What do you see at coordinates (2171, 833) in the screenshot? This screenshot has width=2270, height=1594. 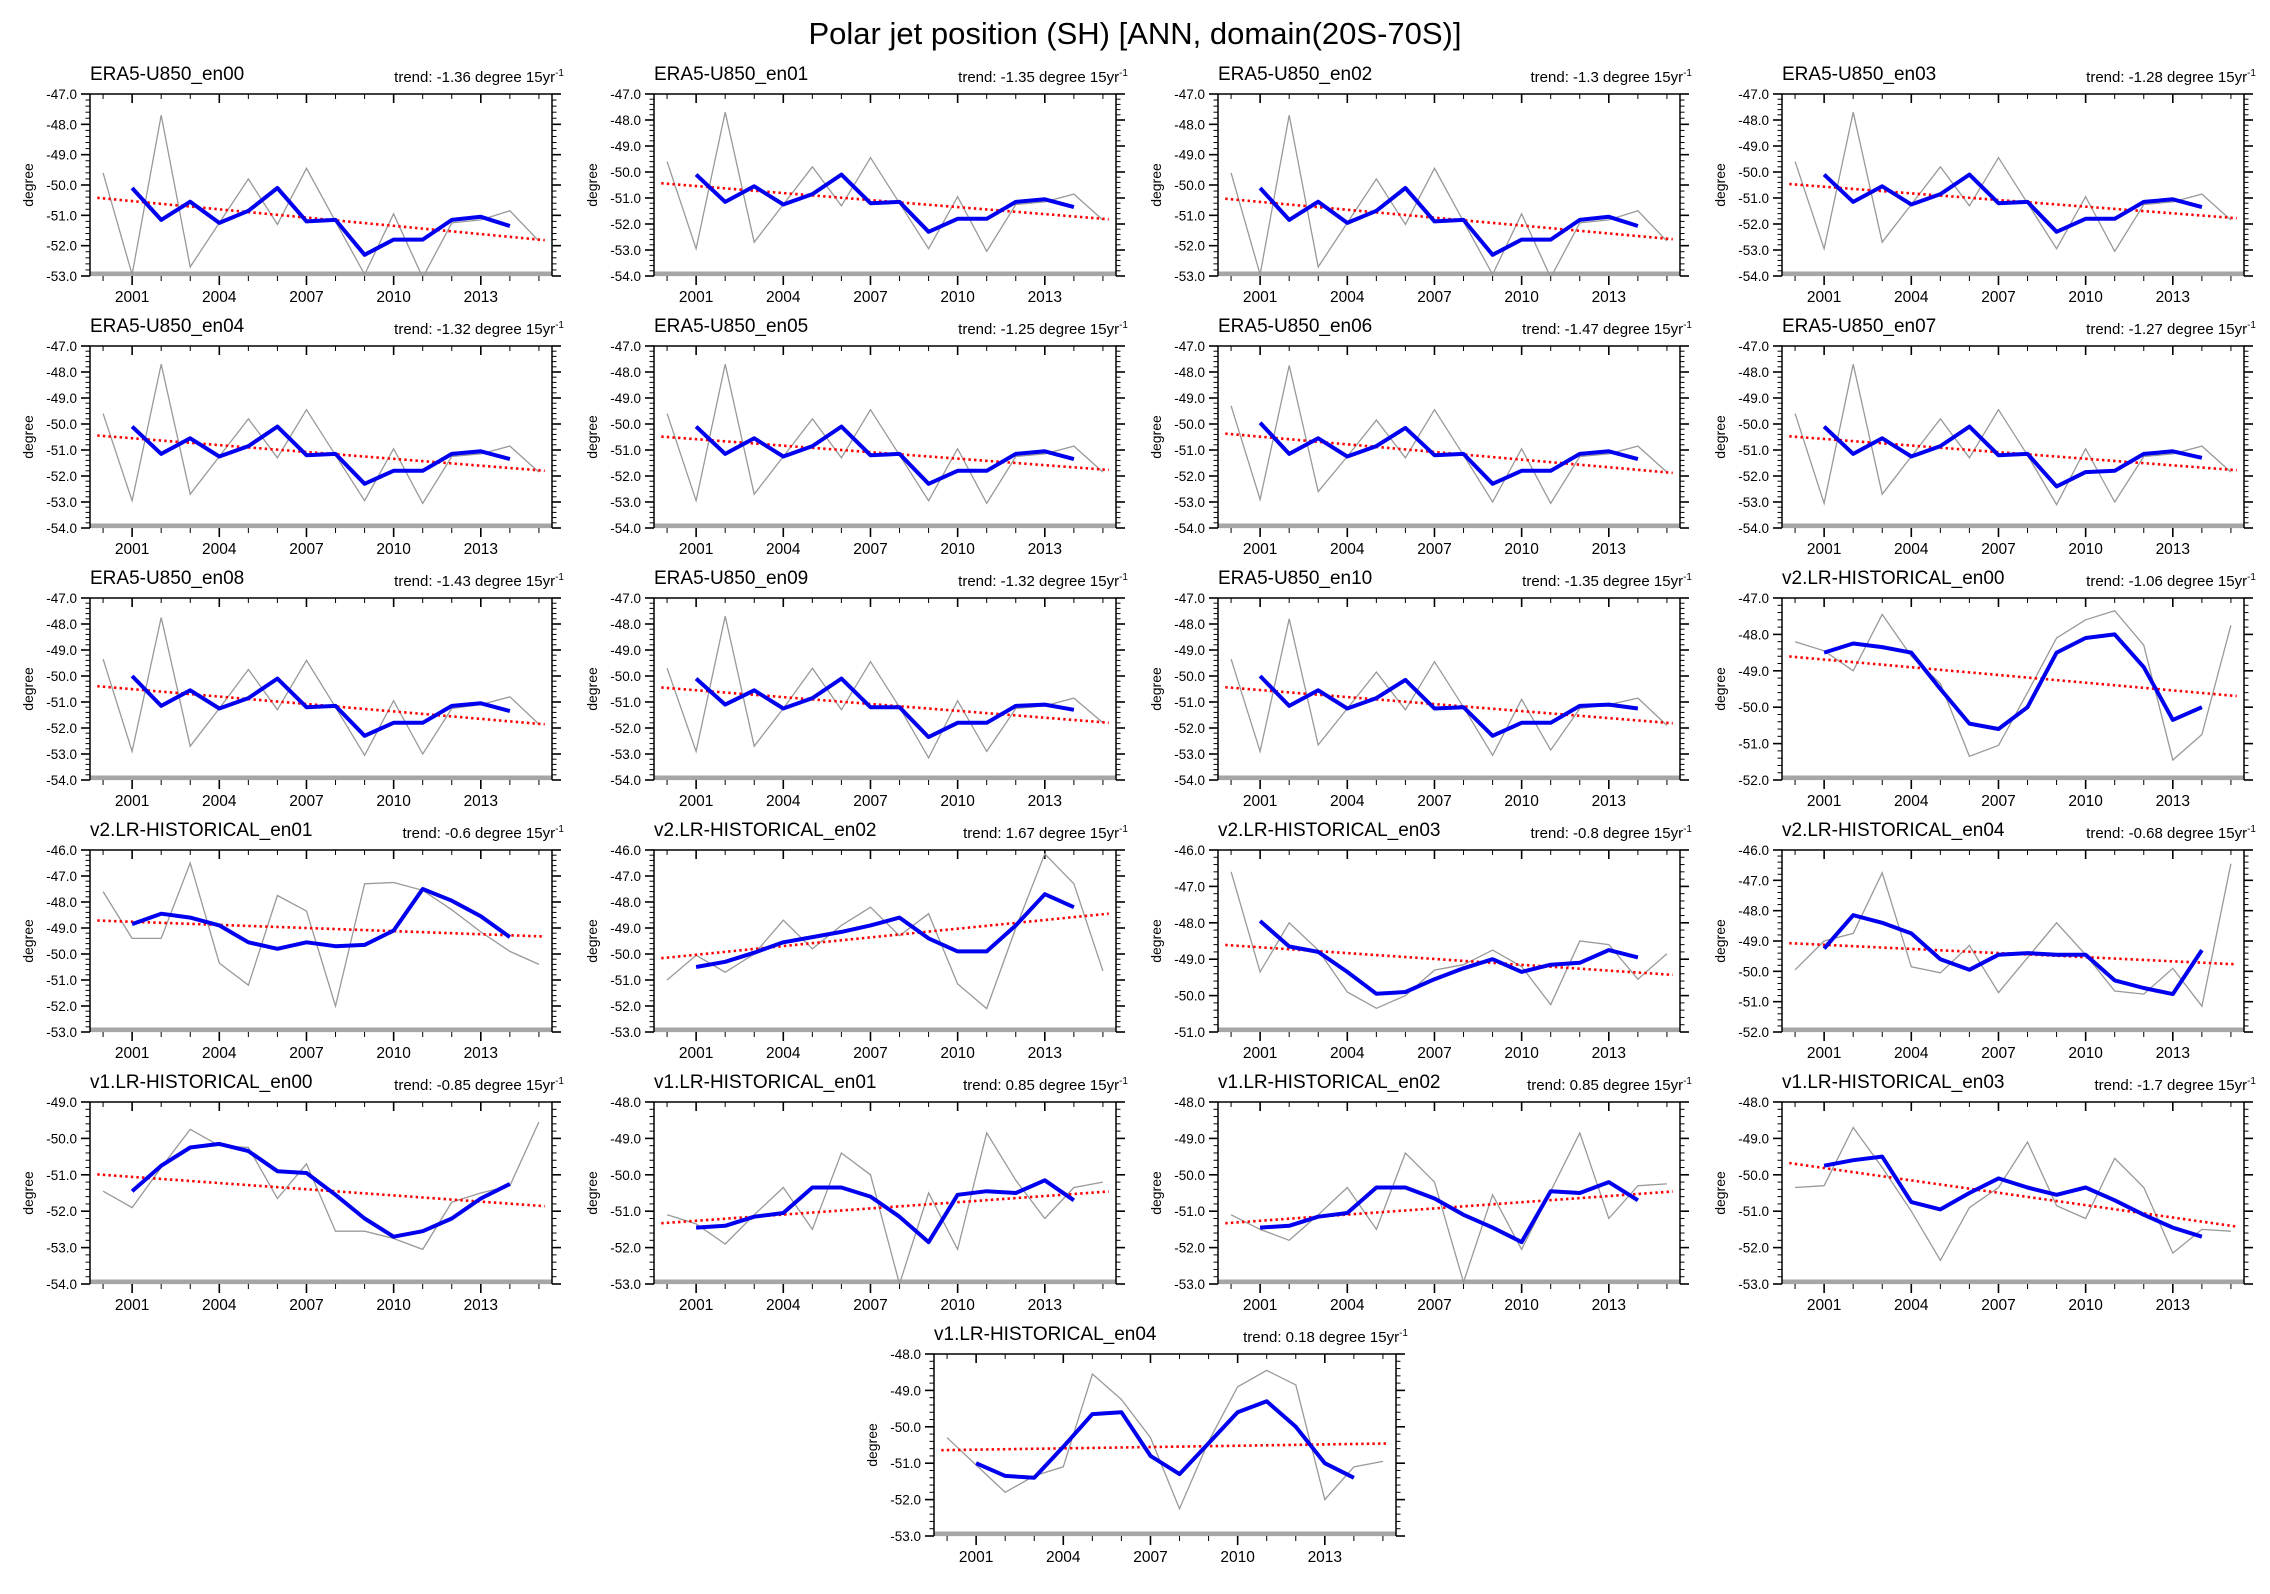 I see `trend-label: trend: -0.68 degree 15yr-1` at bounding box center [2171, 833].